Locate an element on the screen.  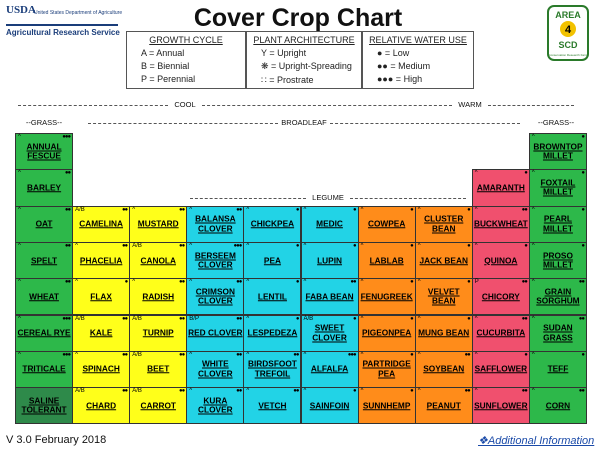
crop-name: CHICKPEA is located at coordinates (272, 223).